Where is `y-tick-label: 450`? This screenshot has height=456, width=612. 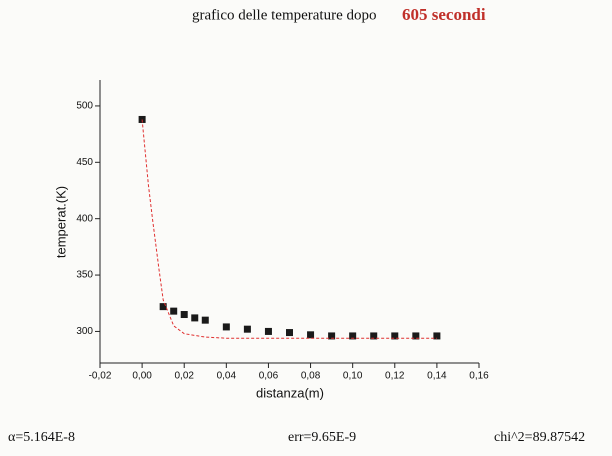 y-tick-label: 450 is located at coordinates (84, 162).